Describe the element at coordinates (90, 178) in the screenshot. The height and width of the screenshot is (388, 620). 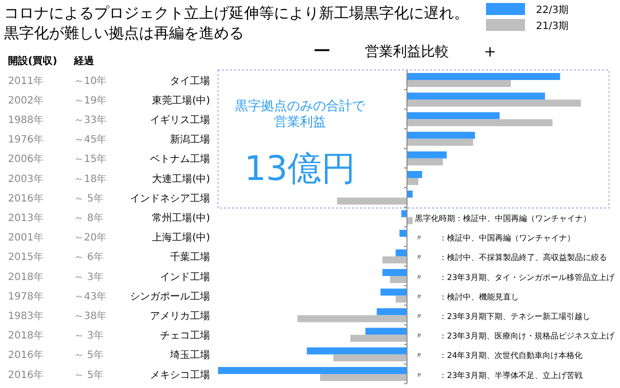
I see `text: ～18年` at that location.